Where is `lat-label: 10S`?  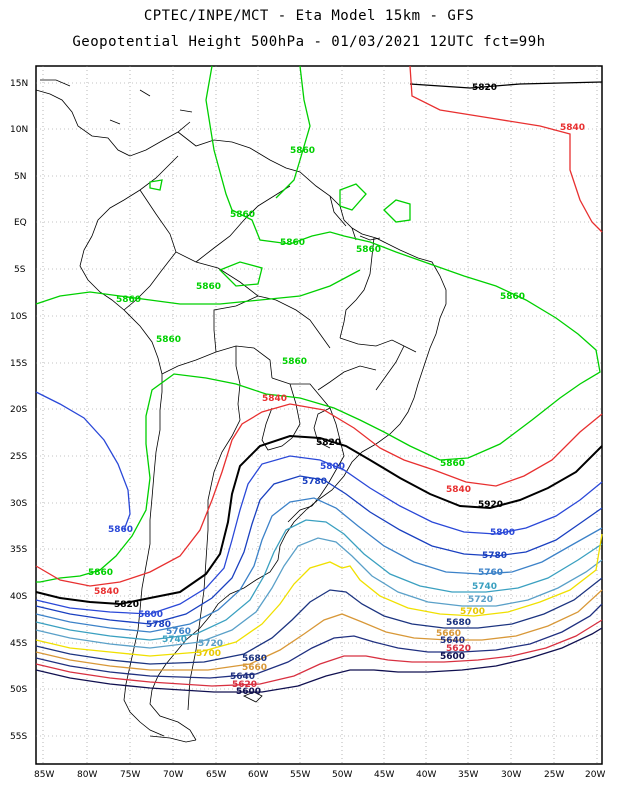 lat-label: 10S is located at coordinates (18, 317).